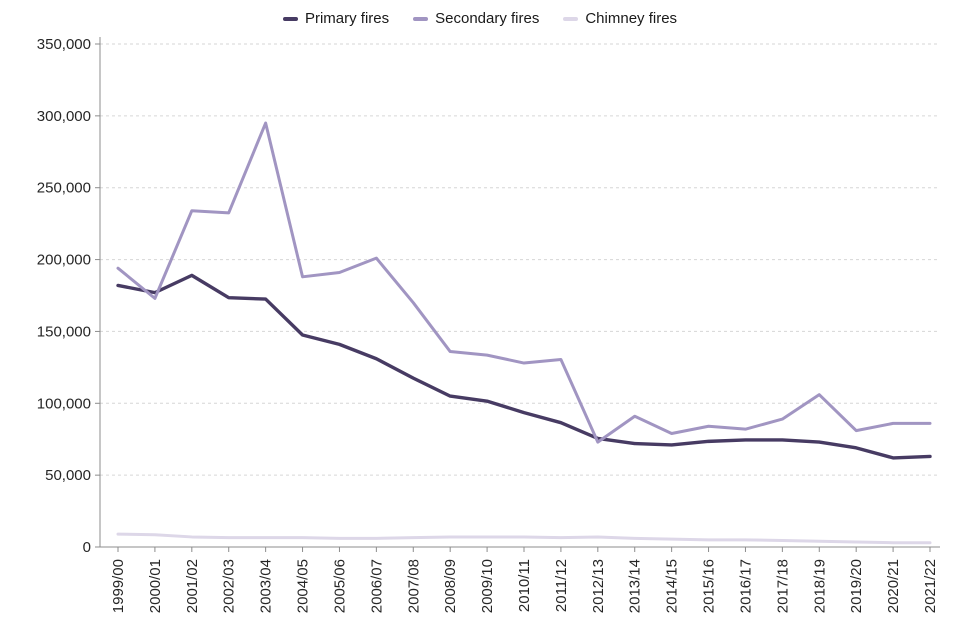 The width and height of the screenshot is (960, 640). What do you see at coordinates (339, 586) in the screenshot?
I see `x-tick-label: 2005/06` at bounding box center [339, 586].